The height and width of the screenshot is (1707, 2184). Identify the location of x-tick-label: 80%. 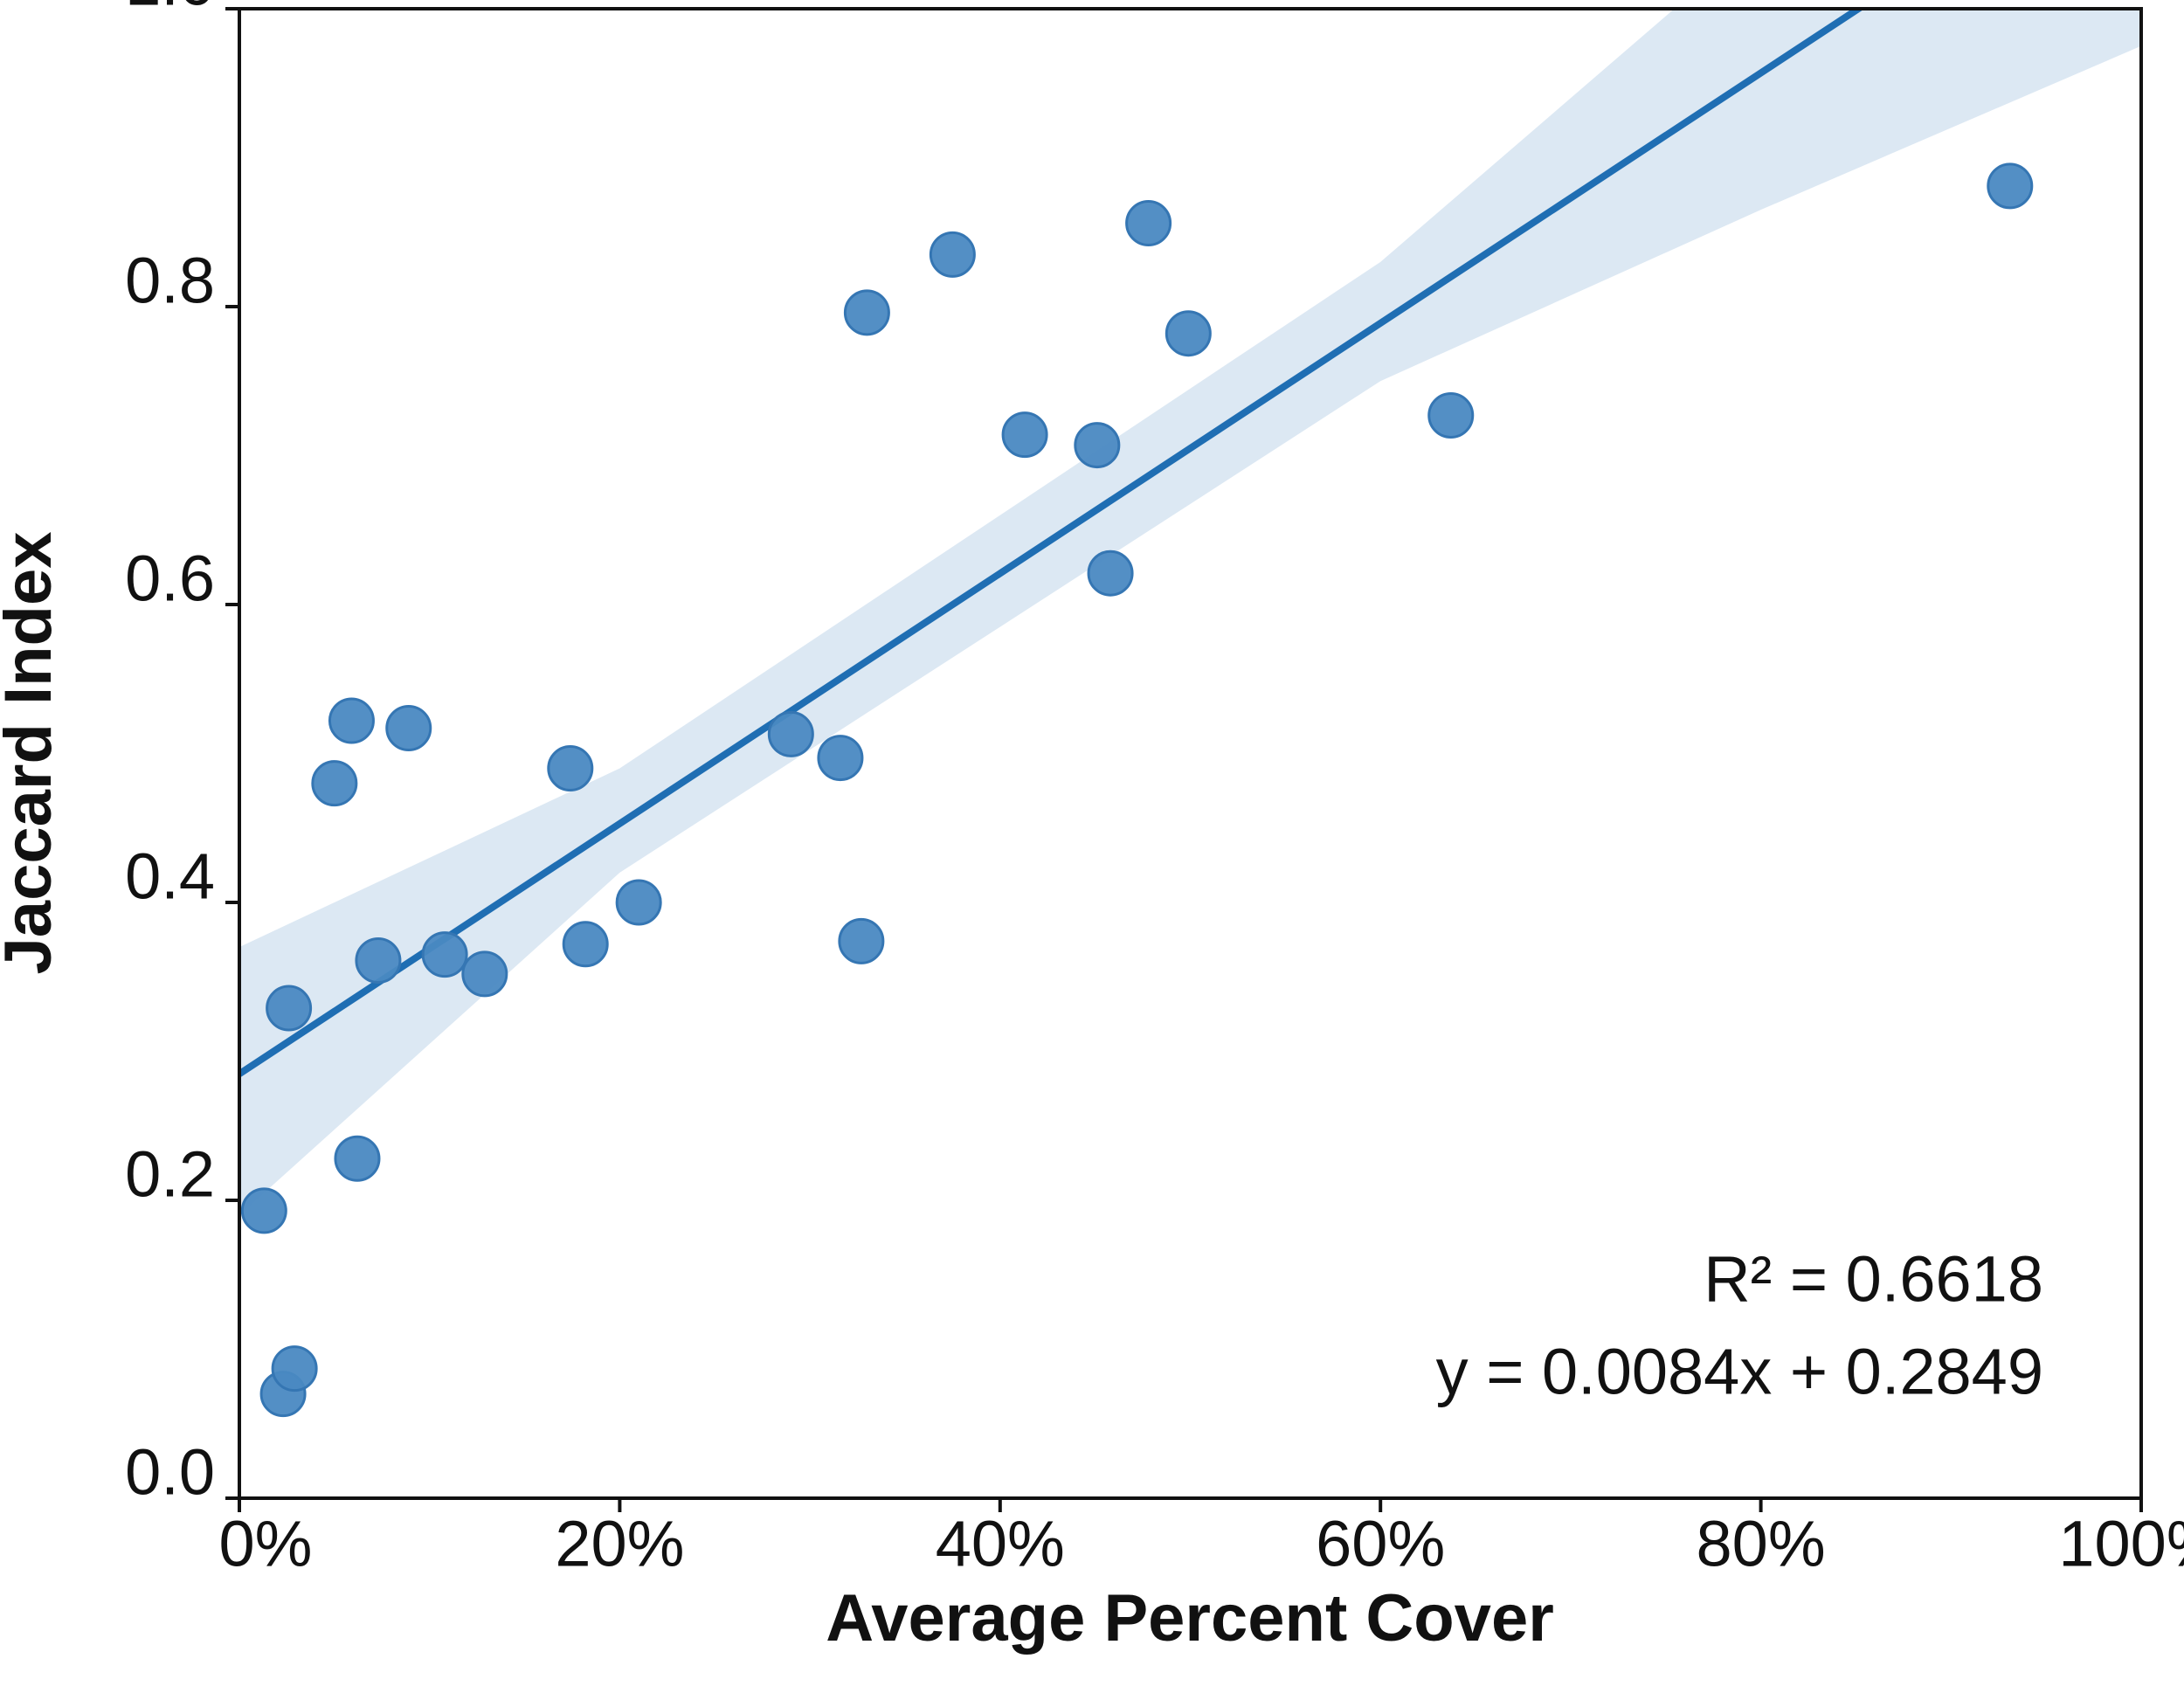
(1761, 1544).